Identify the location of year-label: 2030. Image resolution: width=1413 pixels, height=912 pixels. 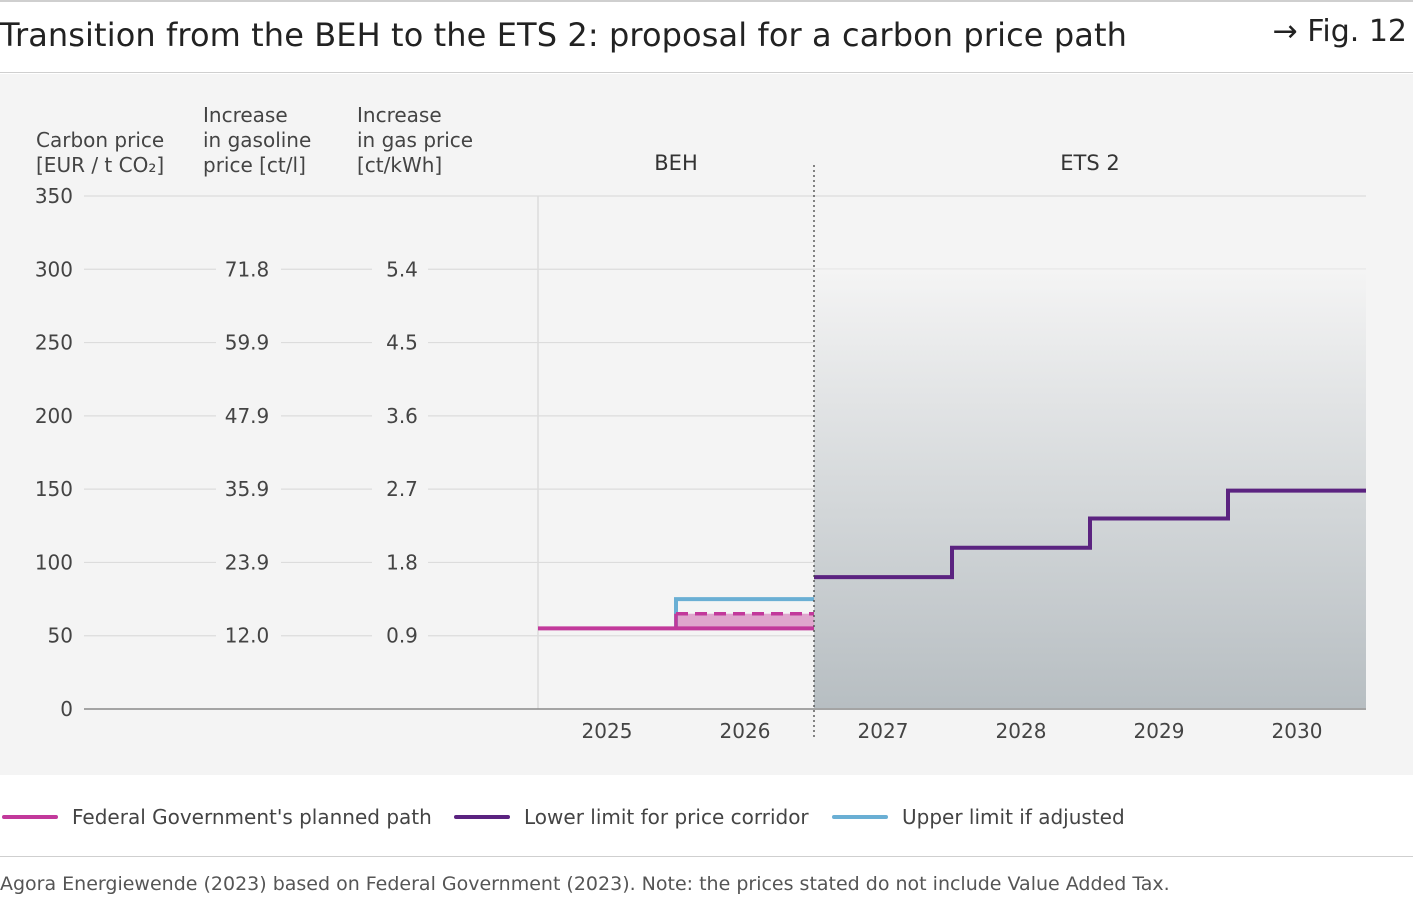
(1297, 731).